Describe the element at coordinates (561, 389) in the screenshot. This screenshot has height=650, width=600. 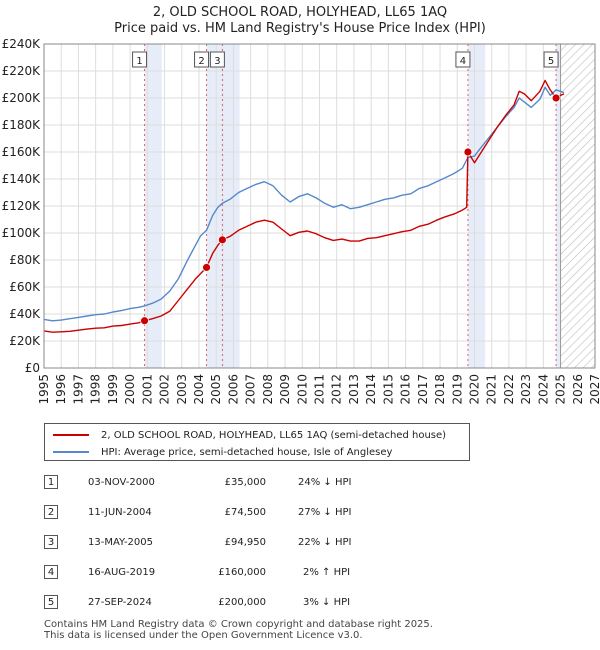
I see `x-tick-label: 2025` at that location.